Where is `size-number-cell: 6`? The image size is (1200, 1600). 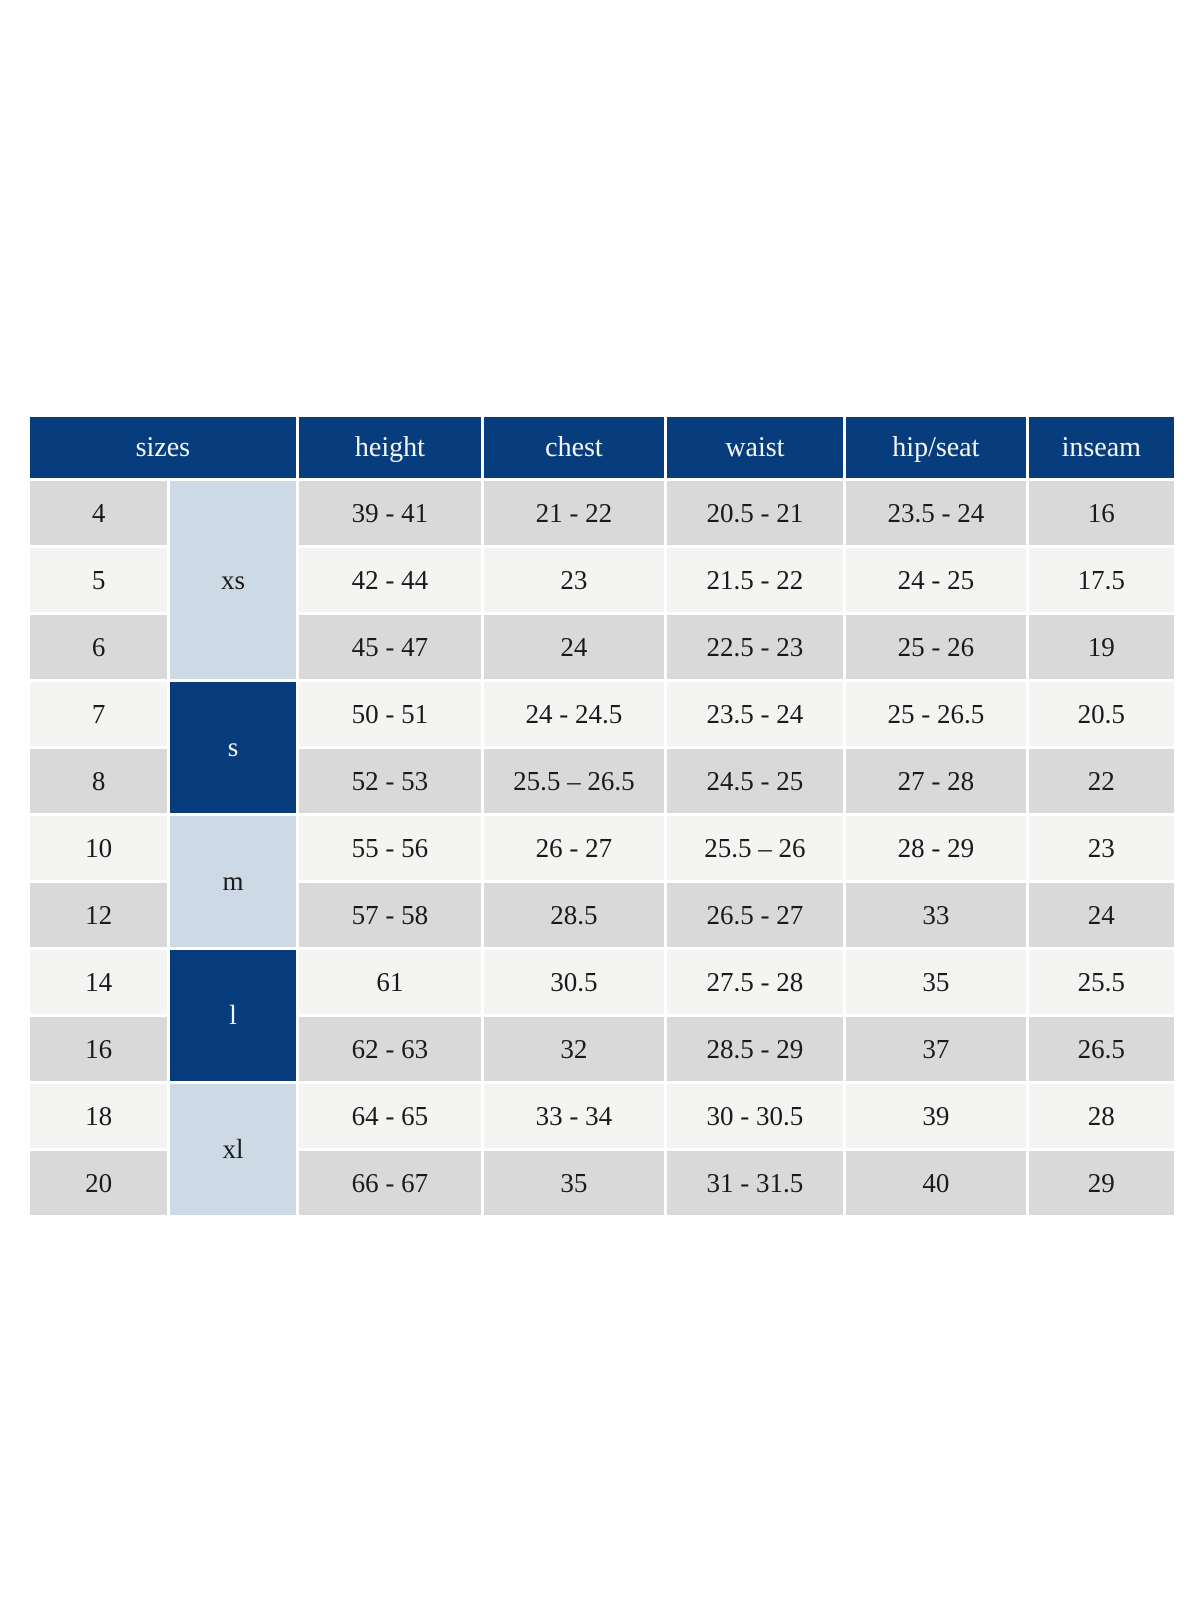 size-number-cell: 6 is located at coordinates (99, 647).